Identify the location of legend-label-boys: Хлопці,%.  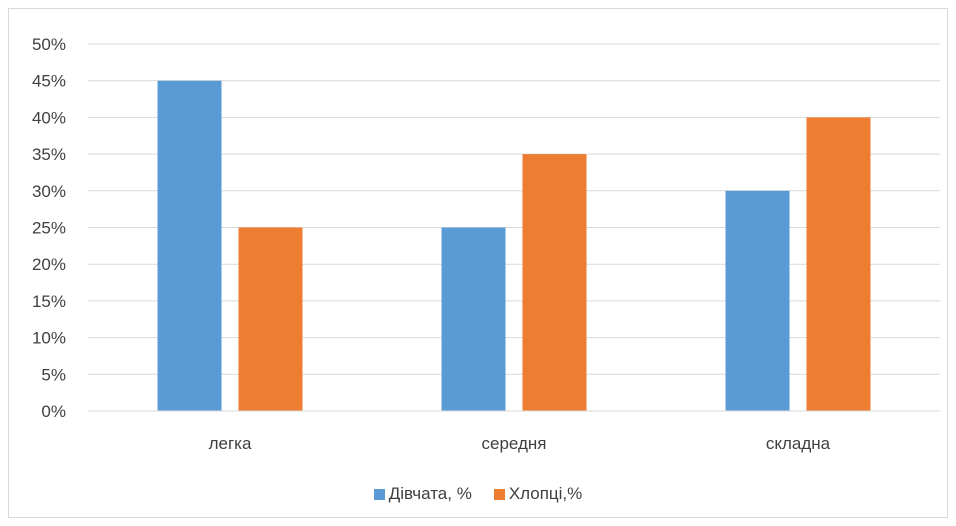
(545, 493).